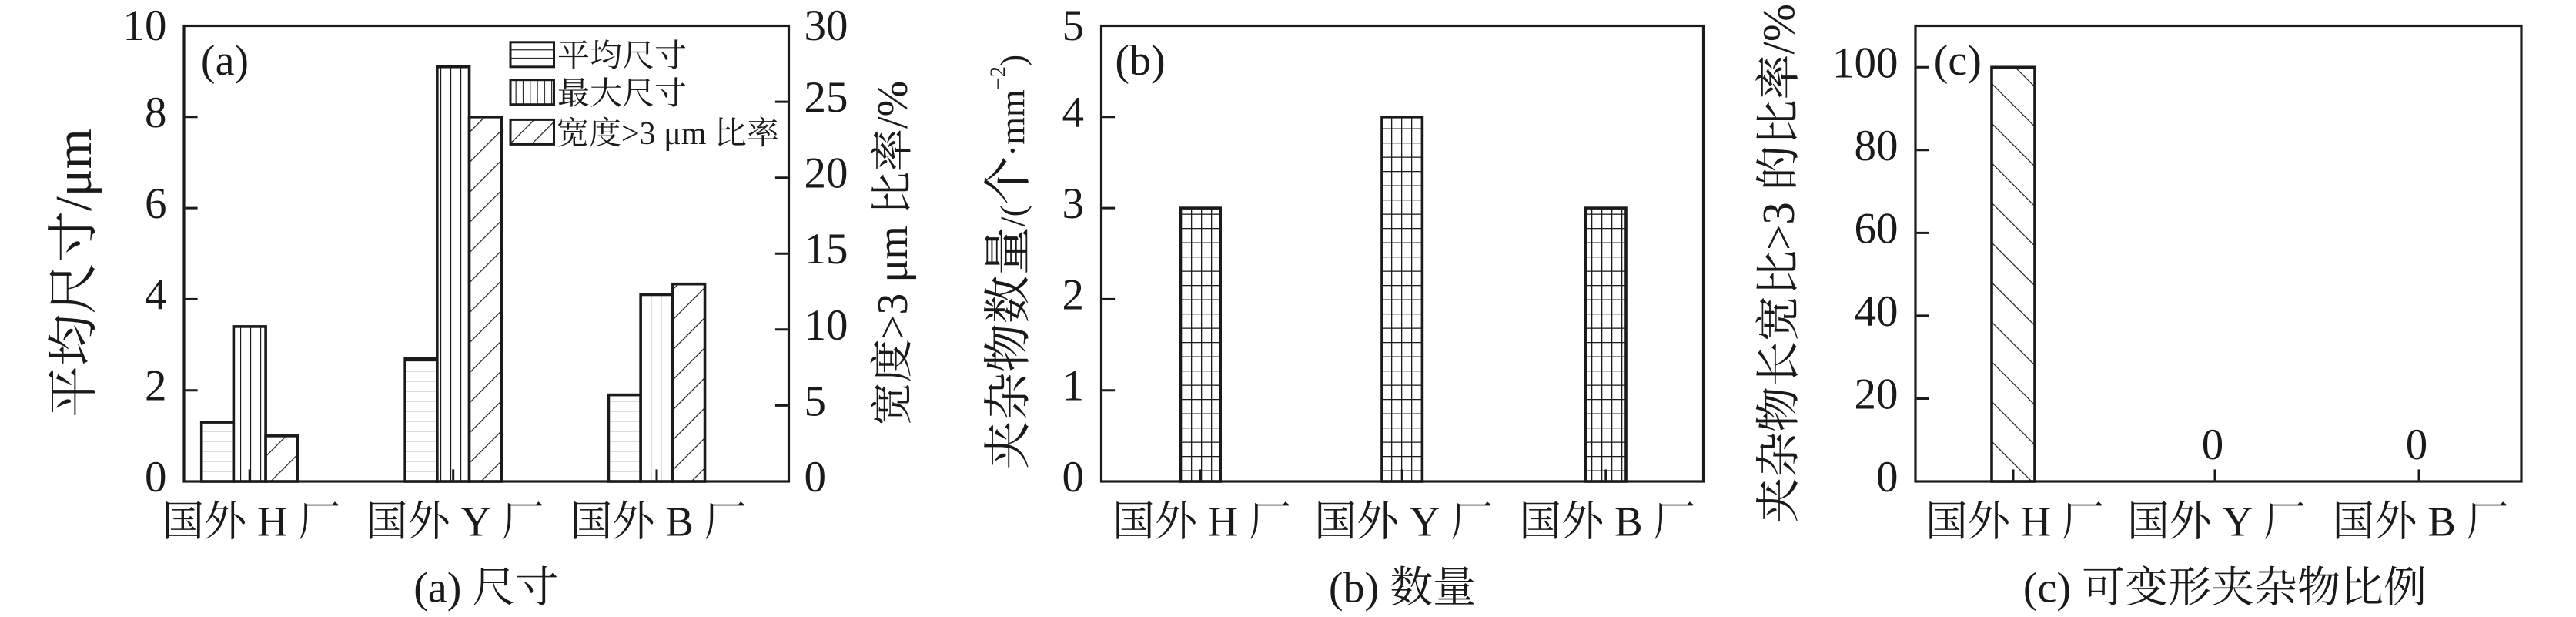  What do you see at coordinates (827, 249) in the screenshot?
I see `svg-text: 15` at bounding box center [827, 249].